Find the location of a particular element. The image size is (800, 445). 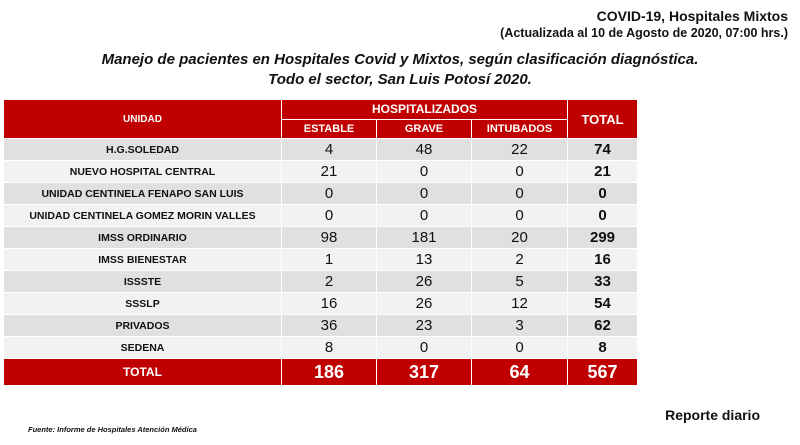

total-estable: 186 is located at coordinates (329, 372).